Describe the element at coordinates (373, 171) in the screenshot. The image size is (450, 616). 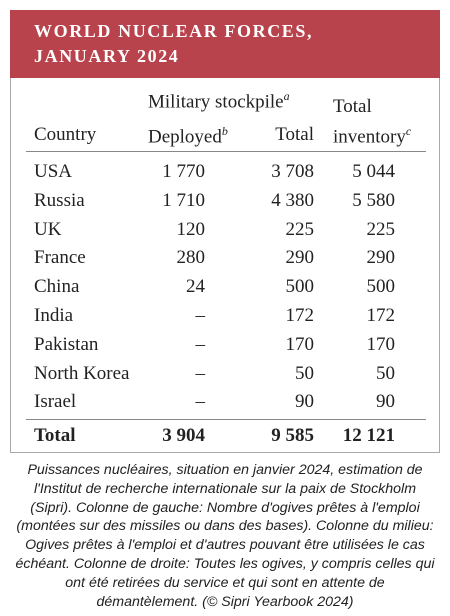
I see `cell: 5 044` at that location.